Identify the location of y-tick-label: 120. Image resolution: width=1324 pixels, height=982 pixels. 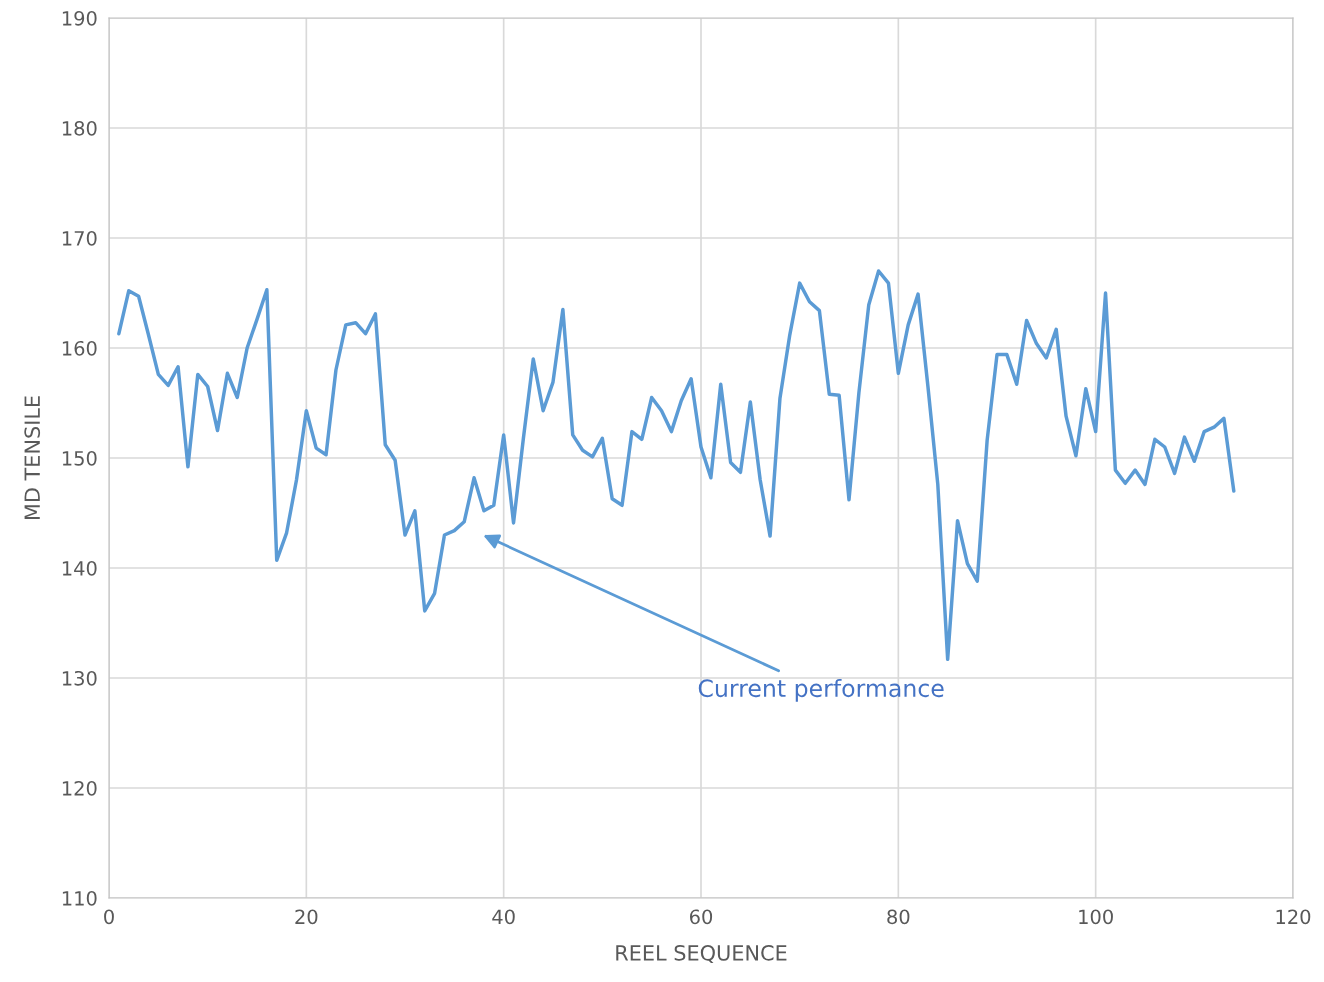
(79, 788).